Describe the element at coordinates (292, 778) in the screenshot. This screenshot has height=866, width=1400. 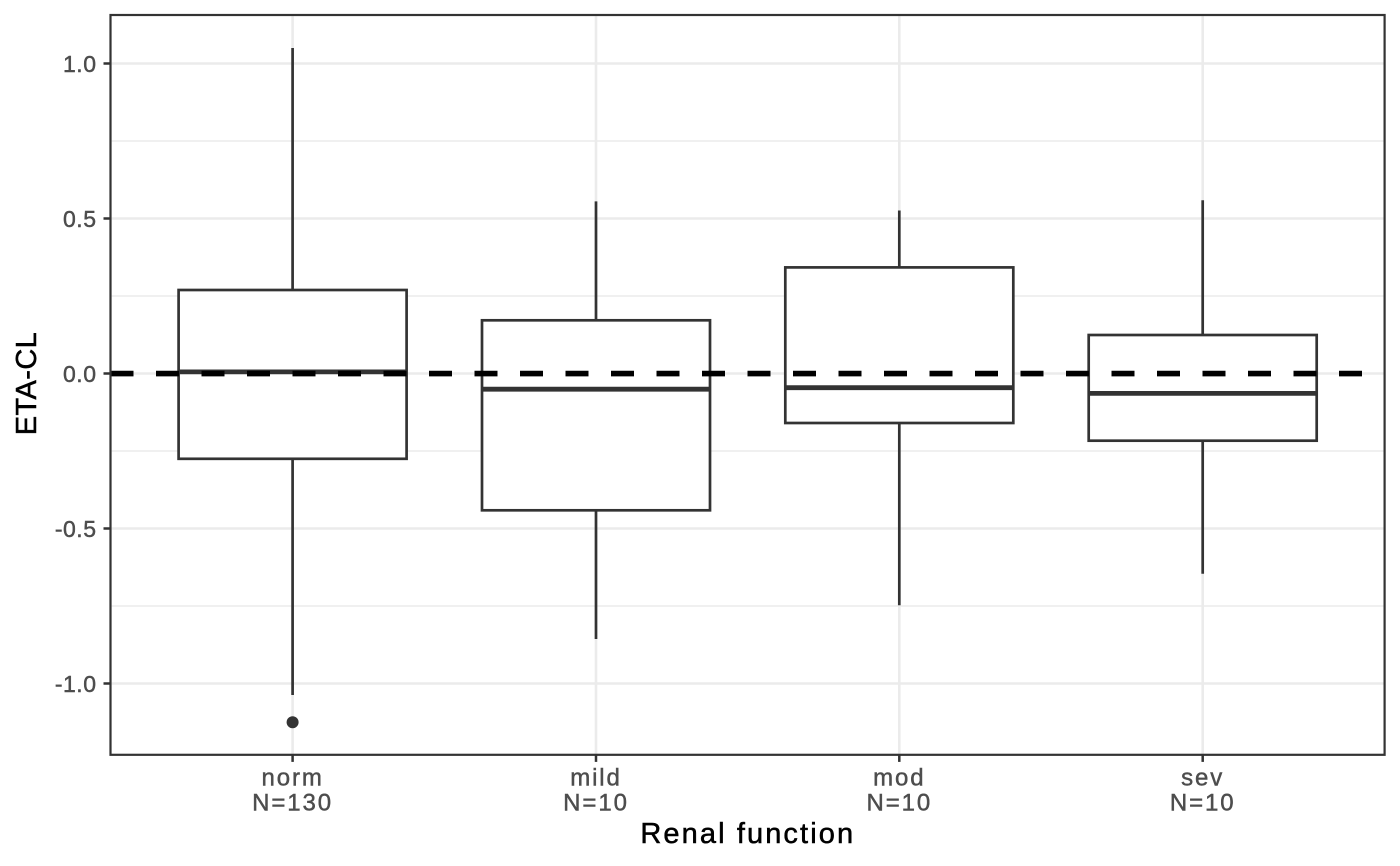
I see `svg-text: norm` at that location.